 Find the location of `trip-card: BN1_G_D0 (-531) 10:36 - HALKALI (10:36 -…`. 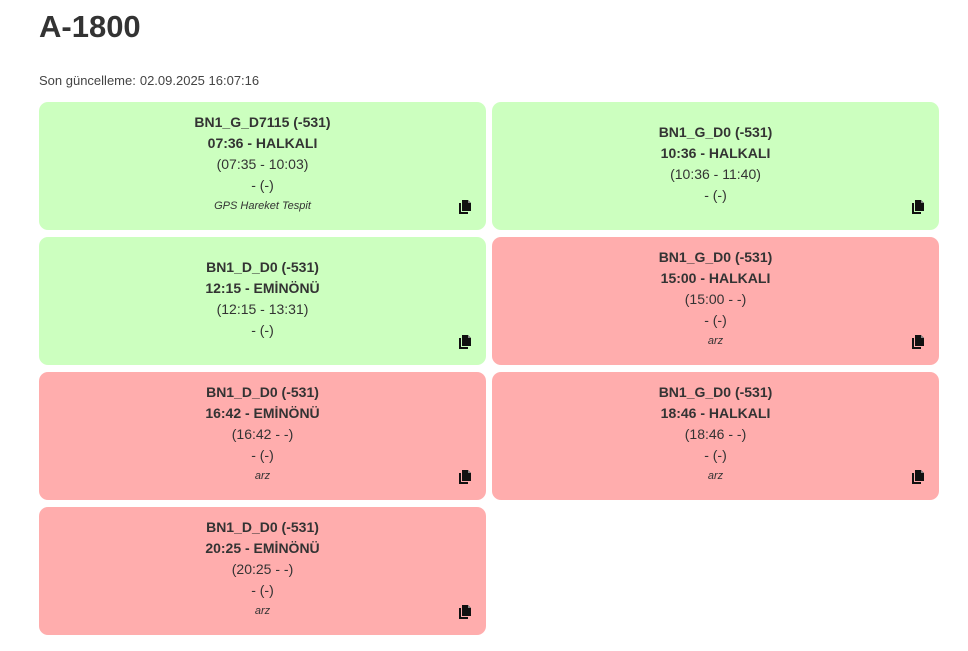

trip-card: BN1_G_D0 (-531) 10:36 - HALKALI (10:36 -… is located at coordinates (715, 166).